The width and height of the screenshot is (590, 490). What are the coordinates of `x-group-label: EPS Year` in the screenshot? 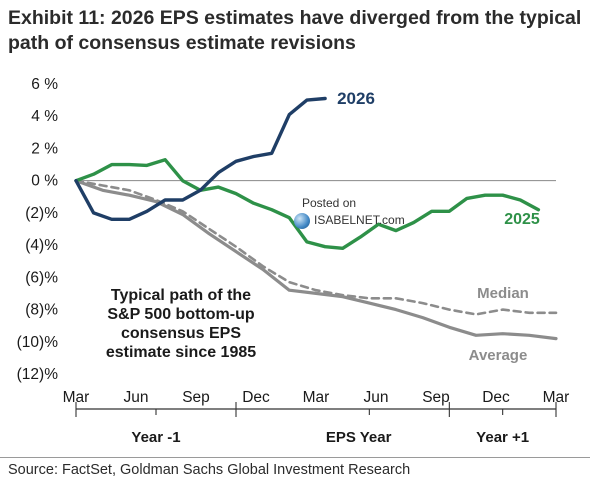 It's located at (359, 437).